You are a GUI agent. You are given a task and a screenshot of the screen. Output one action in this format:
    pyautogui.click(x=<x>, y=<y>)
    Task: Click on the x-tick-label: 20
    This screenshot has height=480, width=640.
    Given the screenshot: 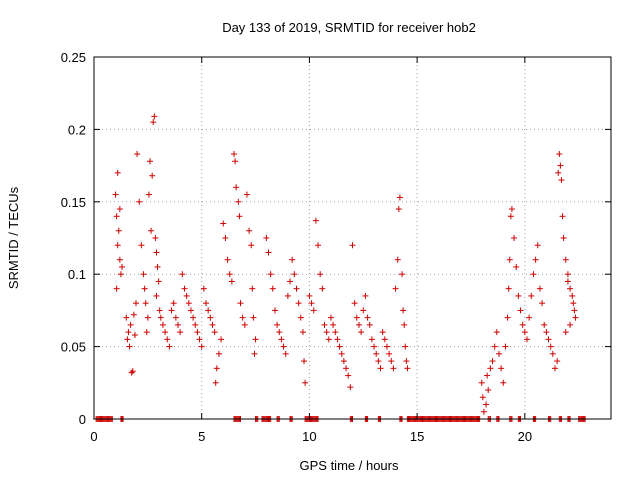 What is the action you would take?
    pyautogui.click(x=525, y=436)
    